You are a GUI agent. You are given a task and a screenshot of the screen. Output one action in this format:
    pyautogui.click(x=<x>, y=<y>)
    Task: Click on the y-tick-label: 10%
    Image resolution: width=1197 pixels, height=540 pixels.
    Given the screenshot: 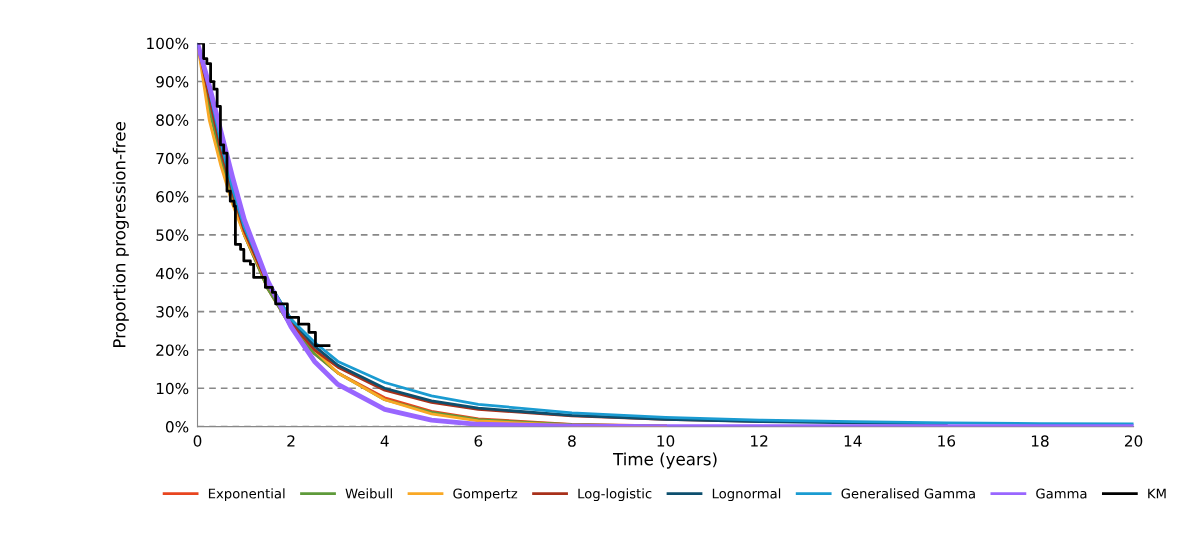 What is the action you would take?
    pyautogui.click(x=172, y=388)
    